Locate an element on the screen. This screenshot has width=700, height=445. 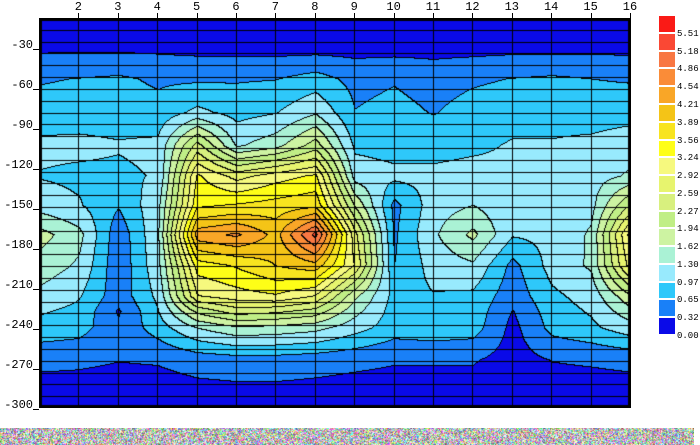
x-tick-label: 14 is located at coordinates (551, 7).